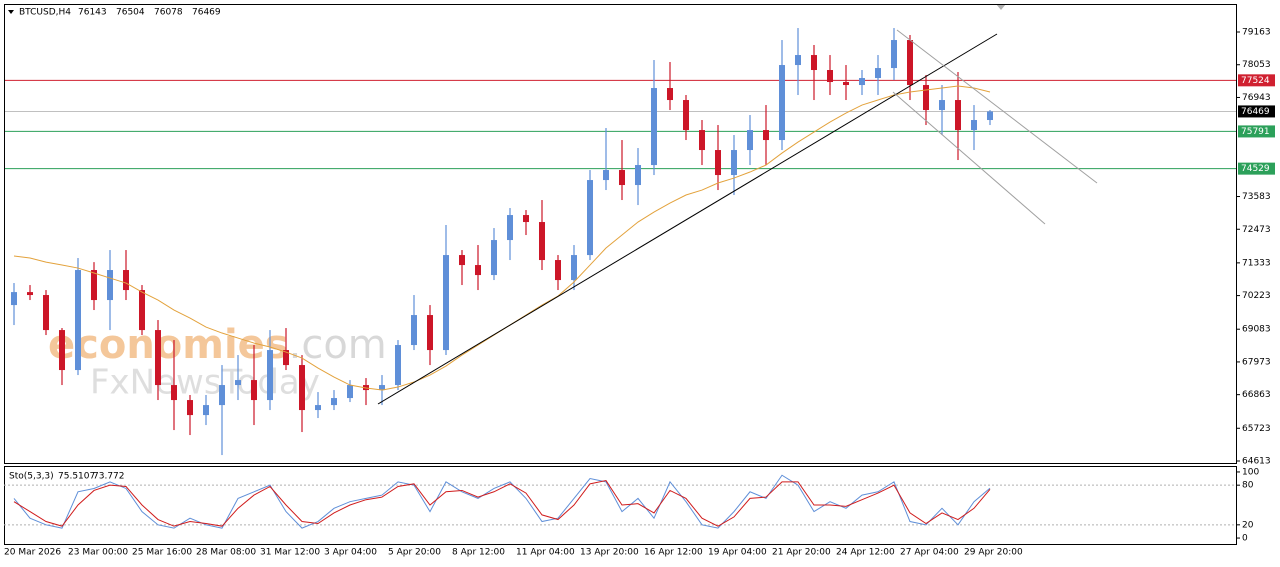  What do you see at coordinates (1256, 296) in the screenshot?
I see `y-tick-label: 70223` at bounding box center [1256, 296].